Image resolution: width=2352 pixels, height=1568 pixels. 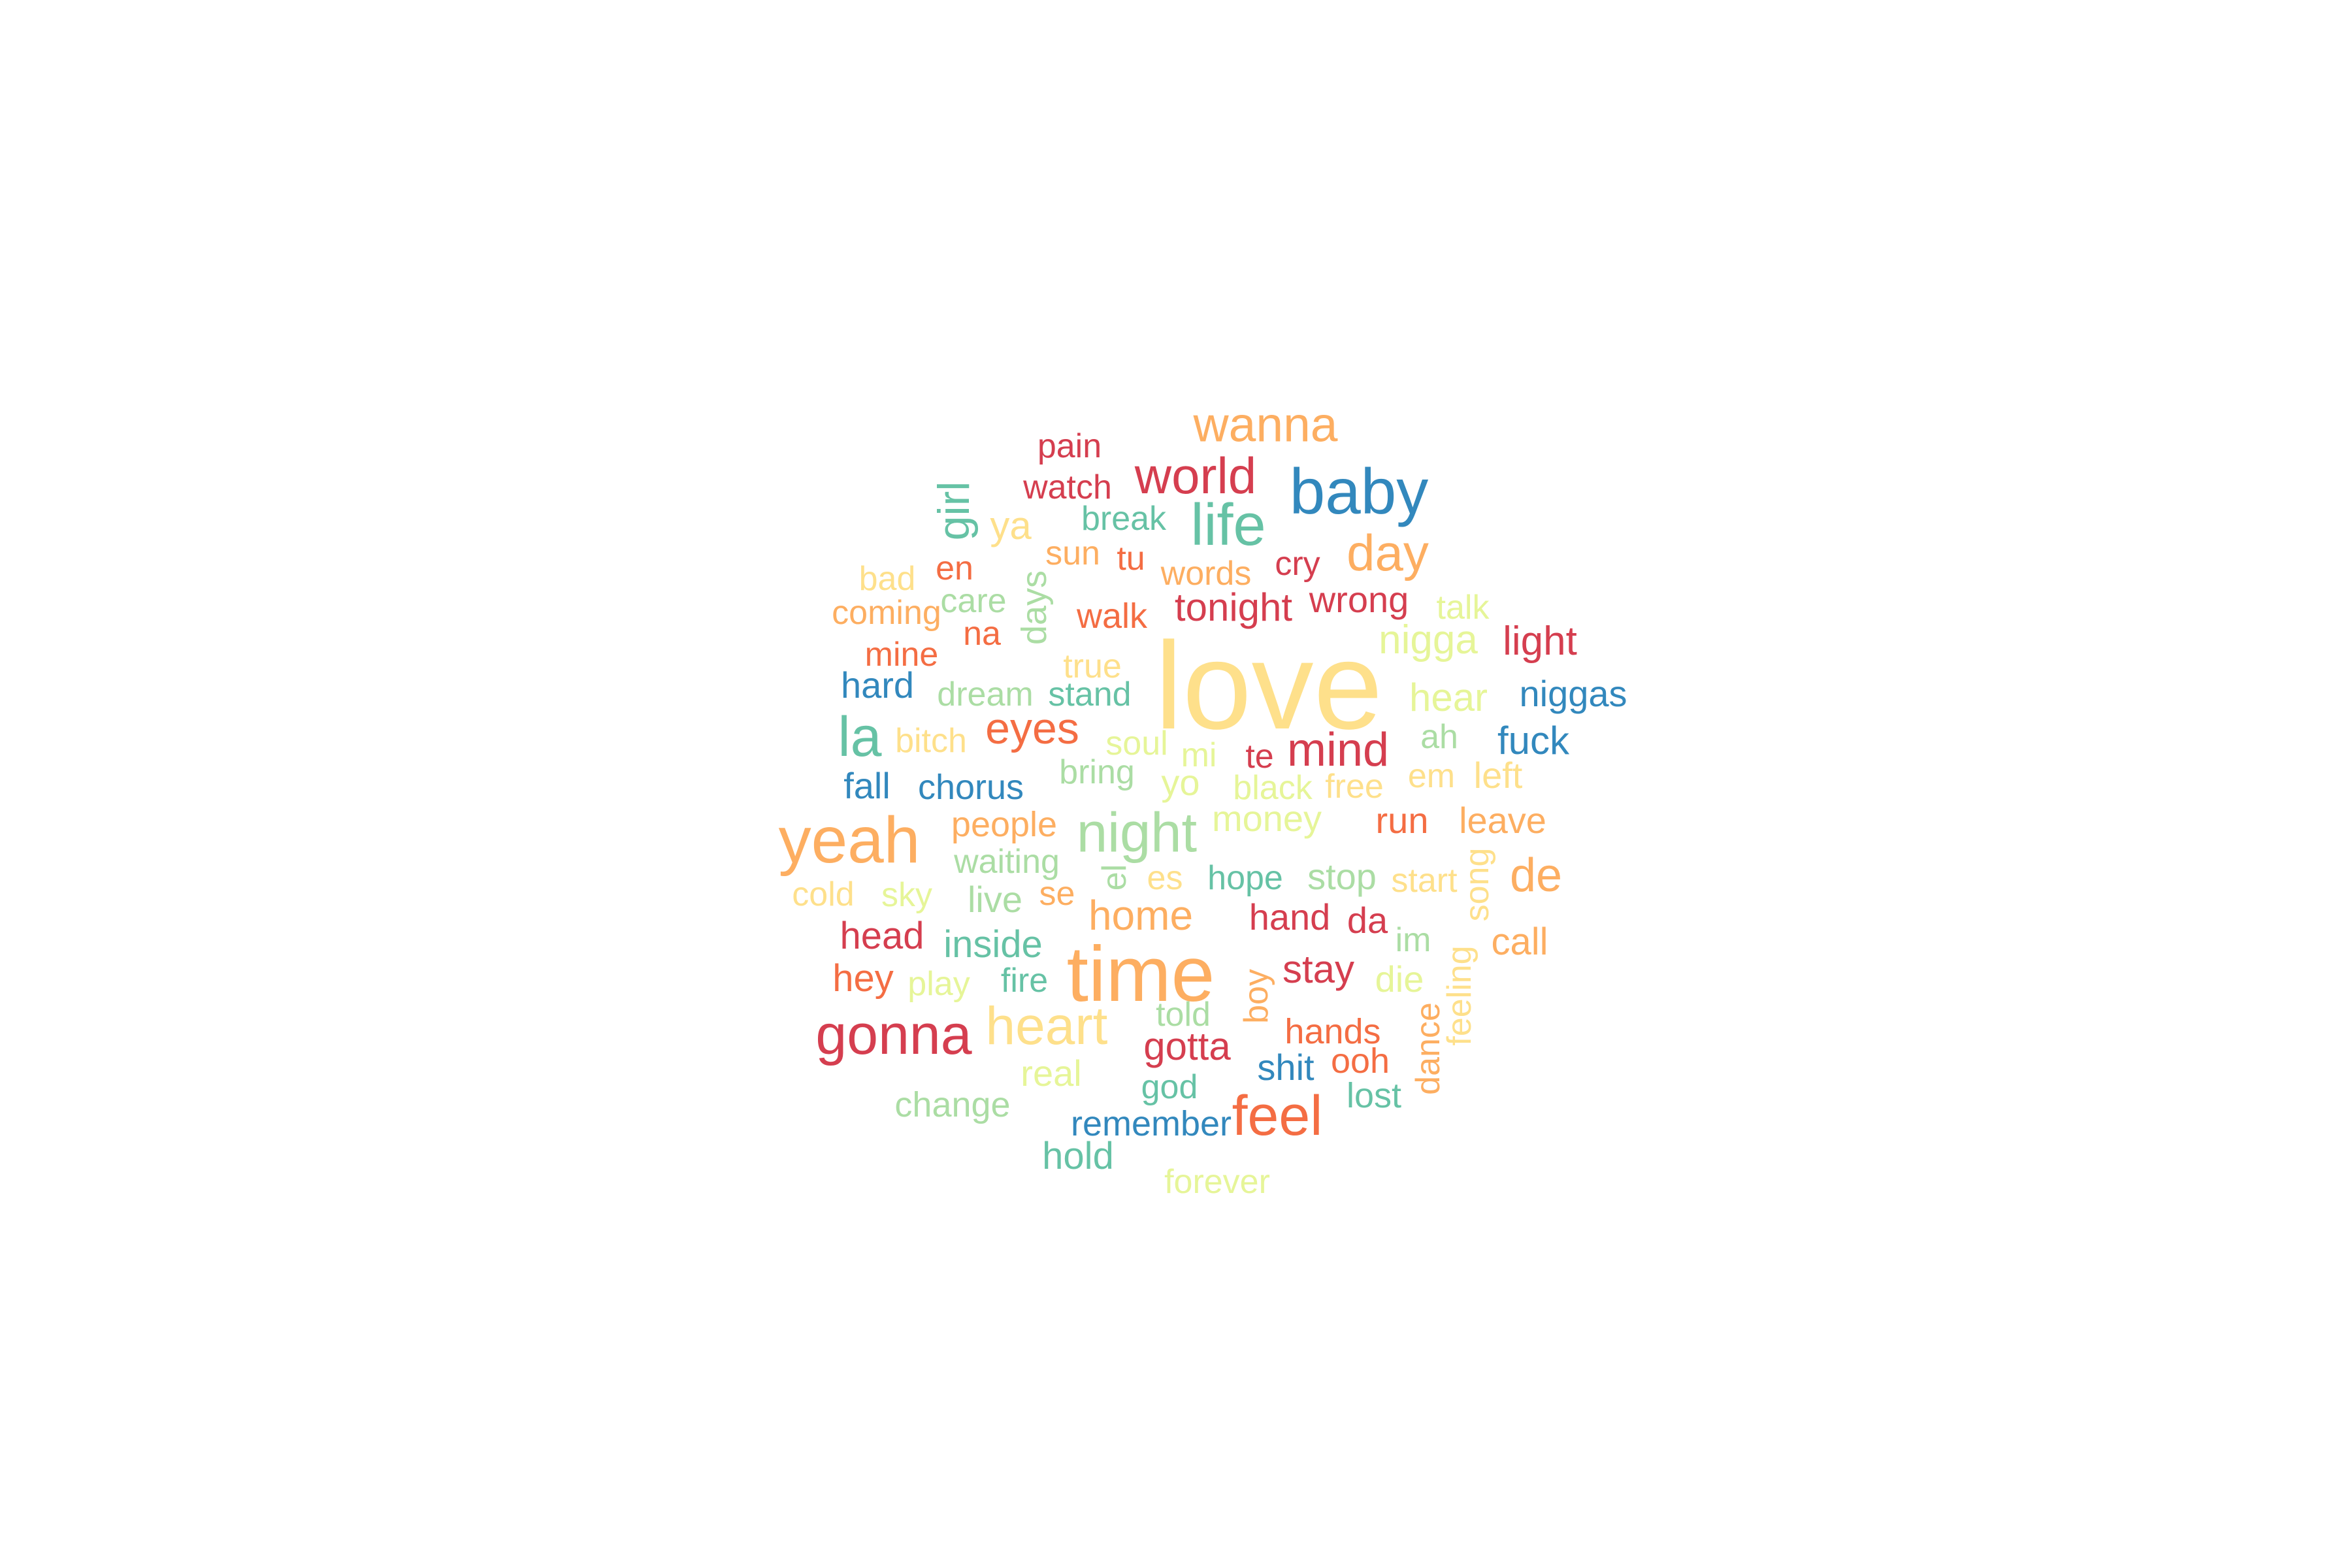 I want to click on cloud-word-heart: heart, so click(x=1046, y=1026).